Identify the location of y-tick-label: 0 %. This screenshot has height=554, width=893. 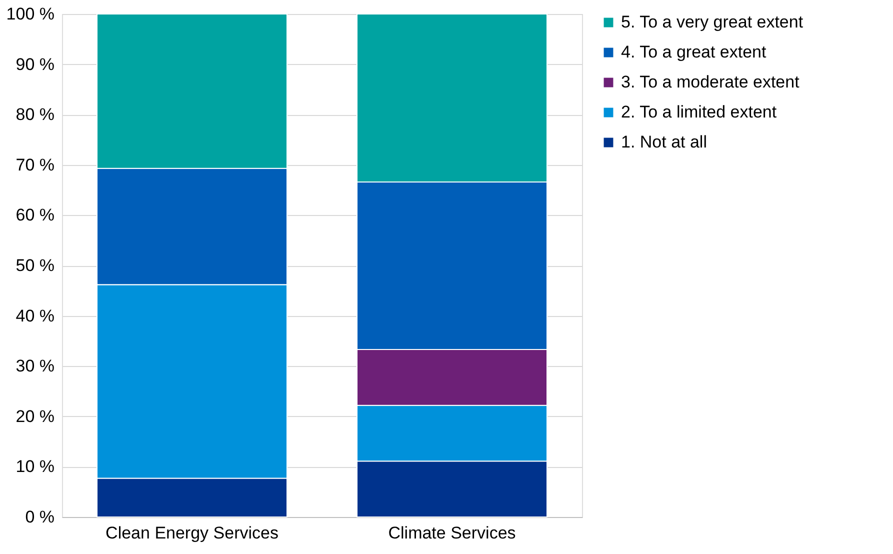
(39, 517).